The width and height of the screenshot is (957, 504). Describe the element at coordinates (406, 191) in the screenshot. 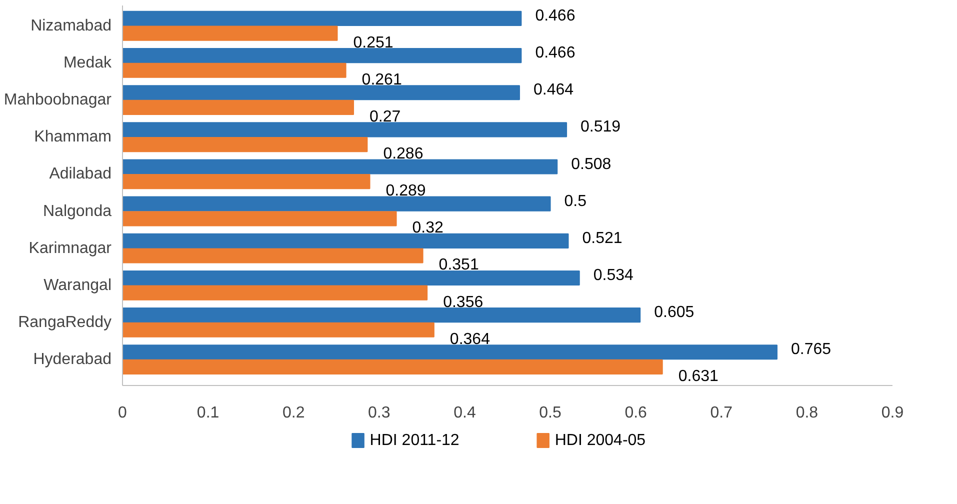

I see `data-label: 0.289` at that location.